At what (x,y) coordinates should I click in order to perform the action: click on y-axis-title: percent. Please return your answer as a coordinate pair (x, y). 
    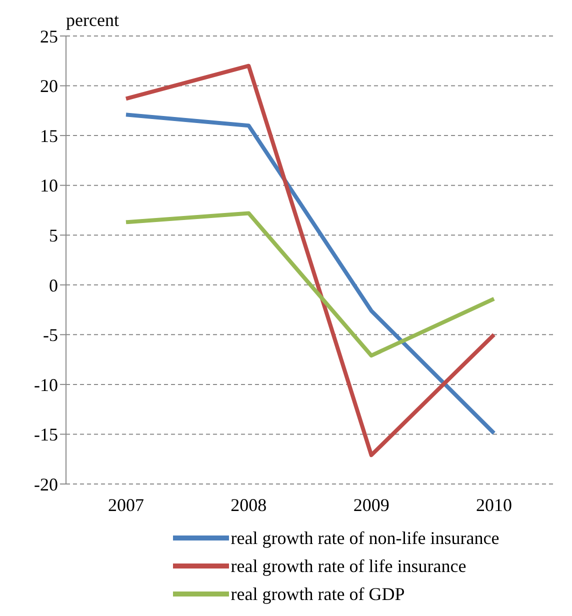
    Looking at the image, I should click on (92, 20).